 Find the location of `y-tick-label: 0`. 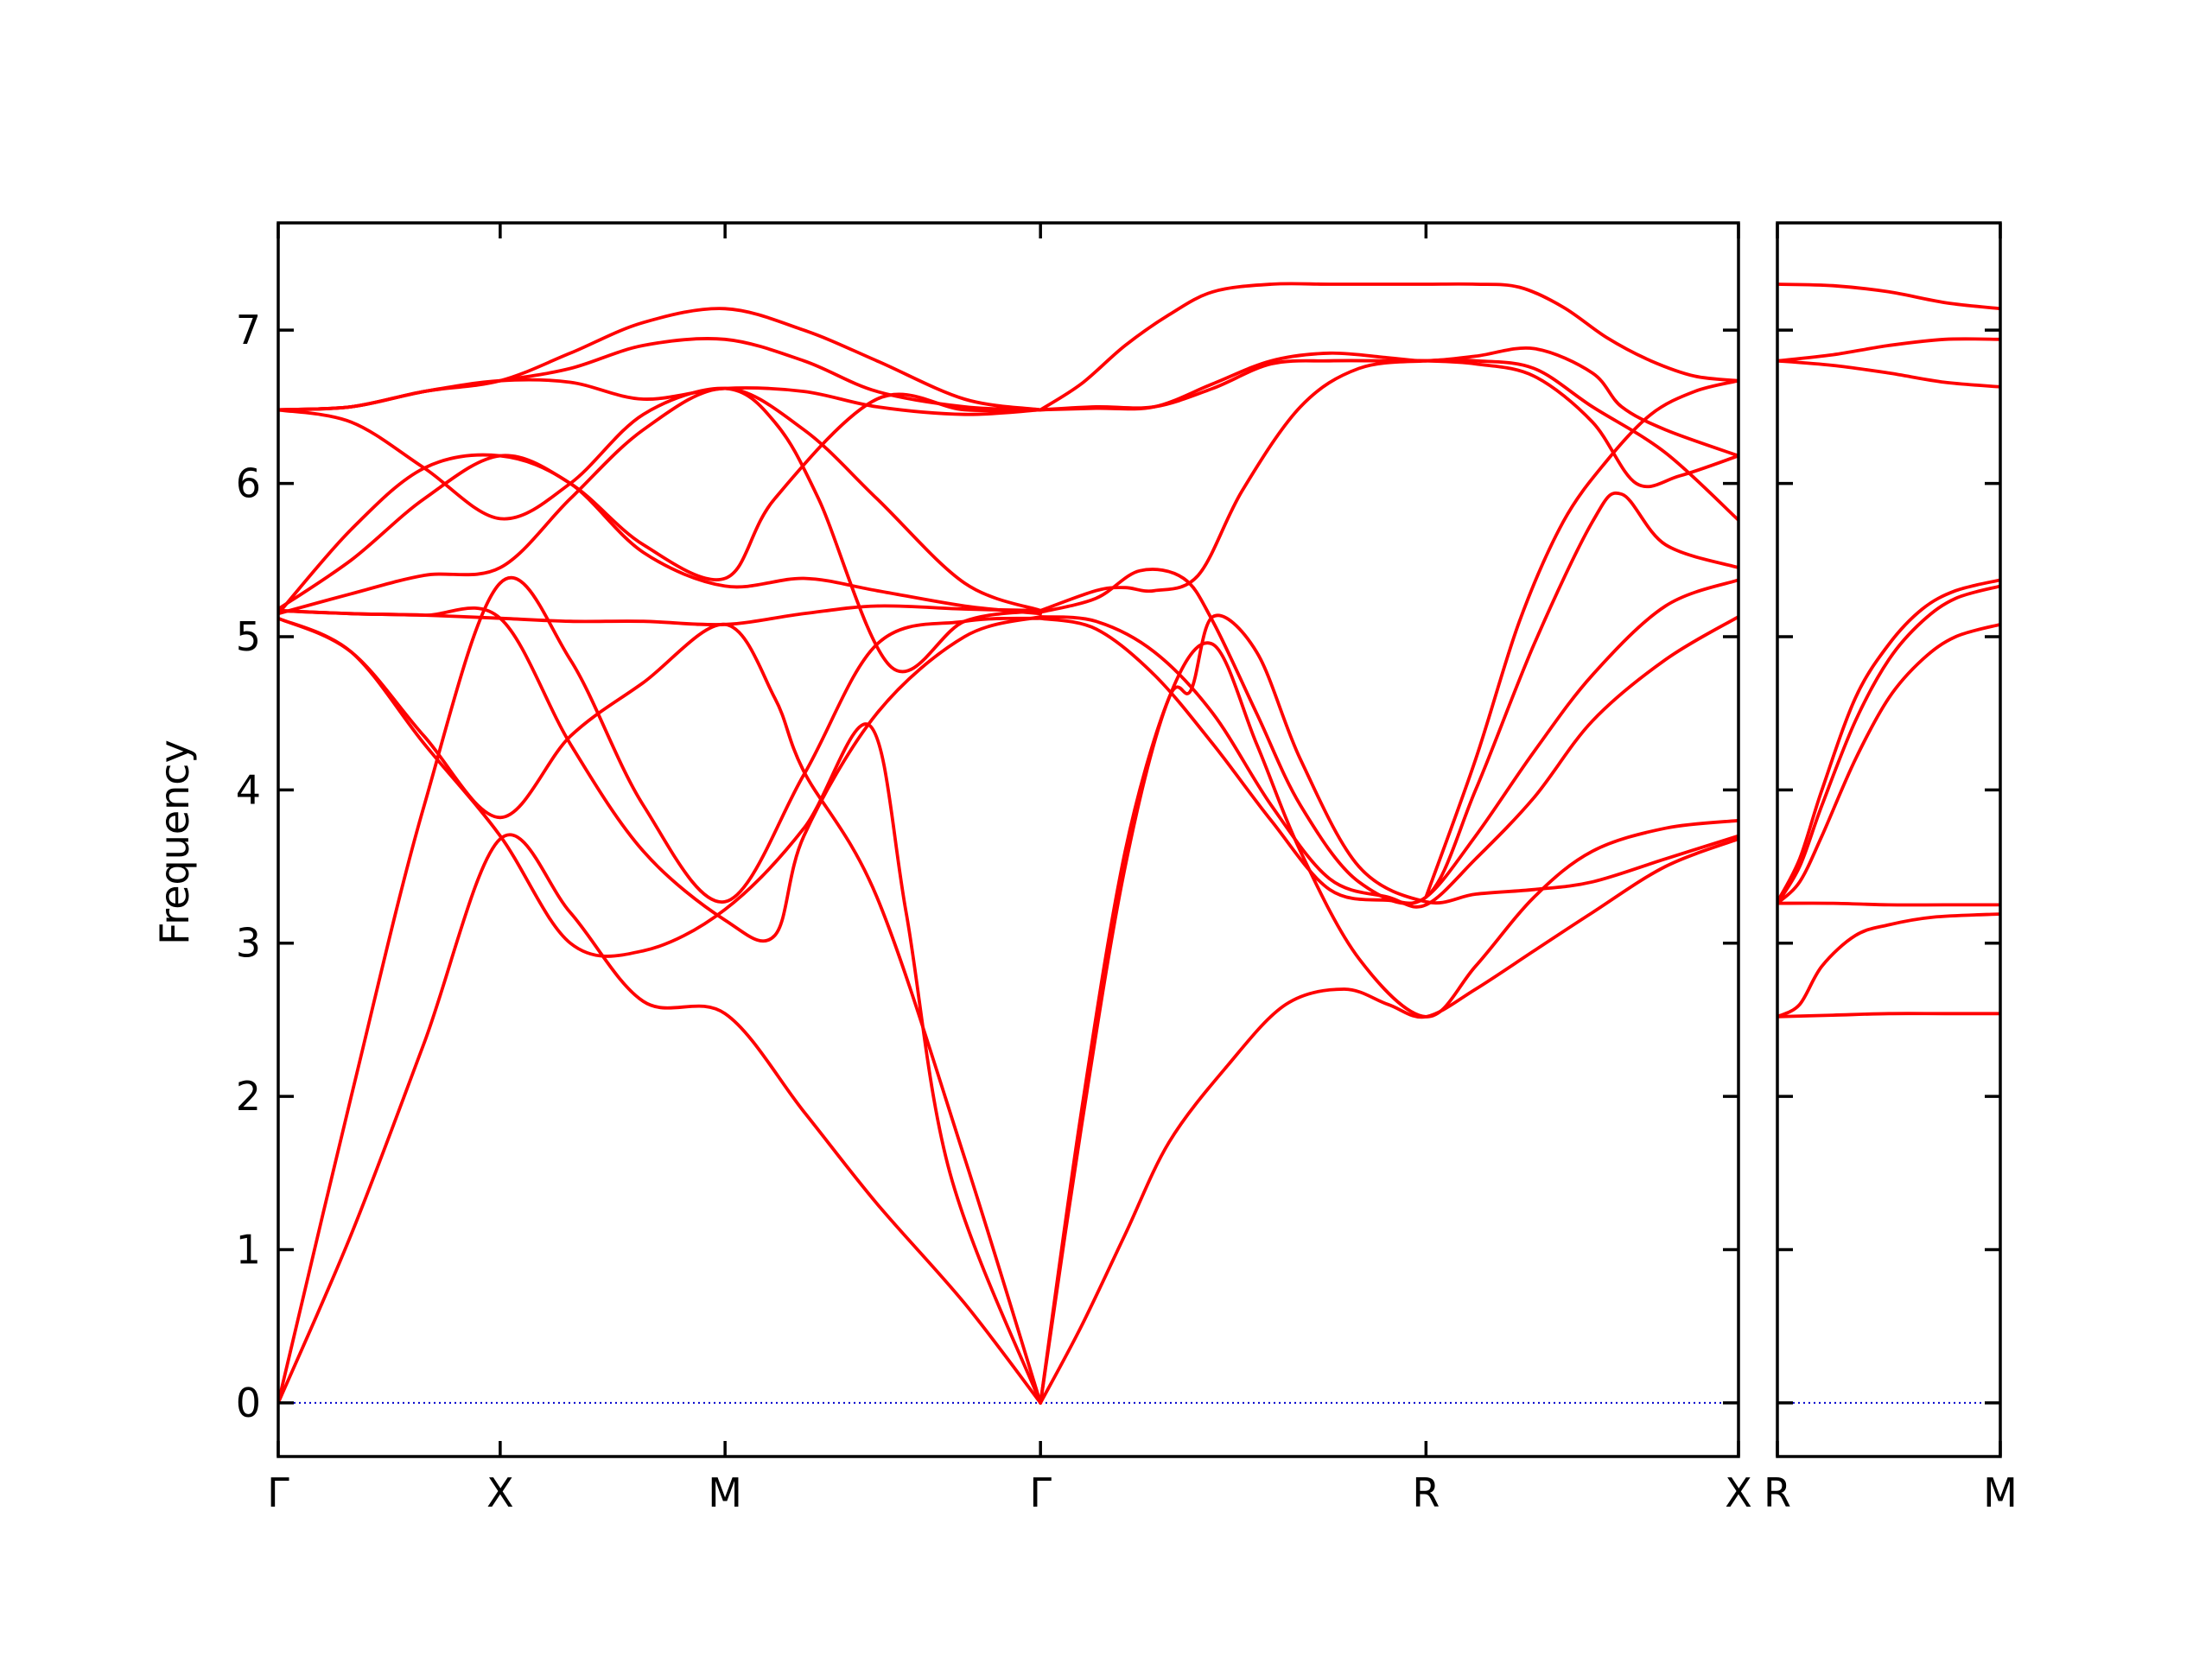

y-tick-label: 0 is located at coordinates (248, 1403).